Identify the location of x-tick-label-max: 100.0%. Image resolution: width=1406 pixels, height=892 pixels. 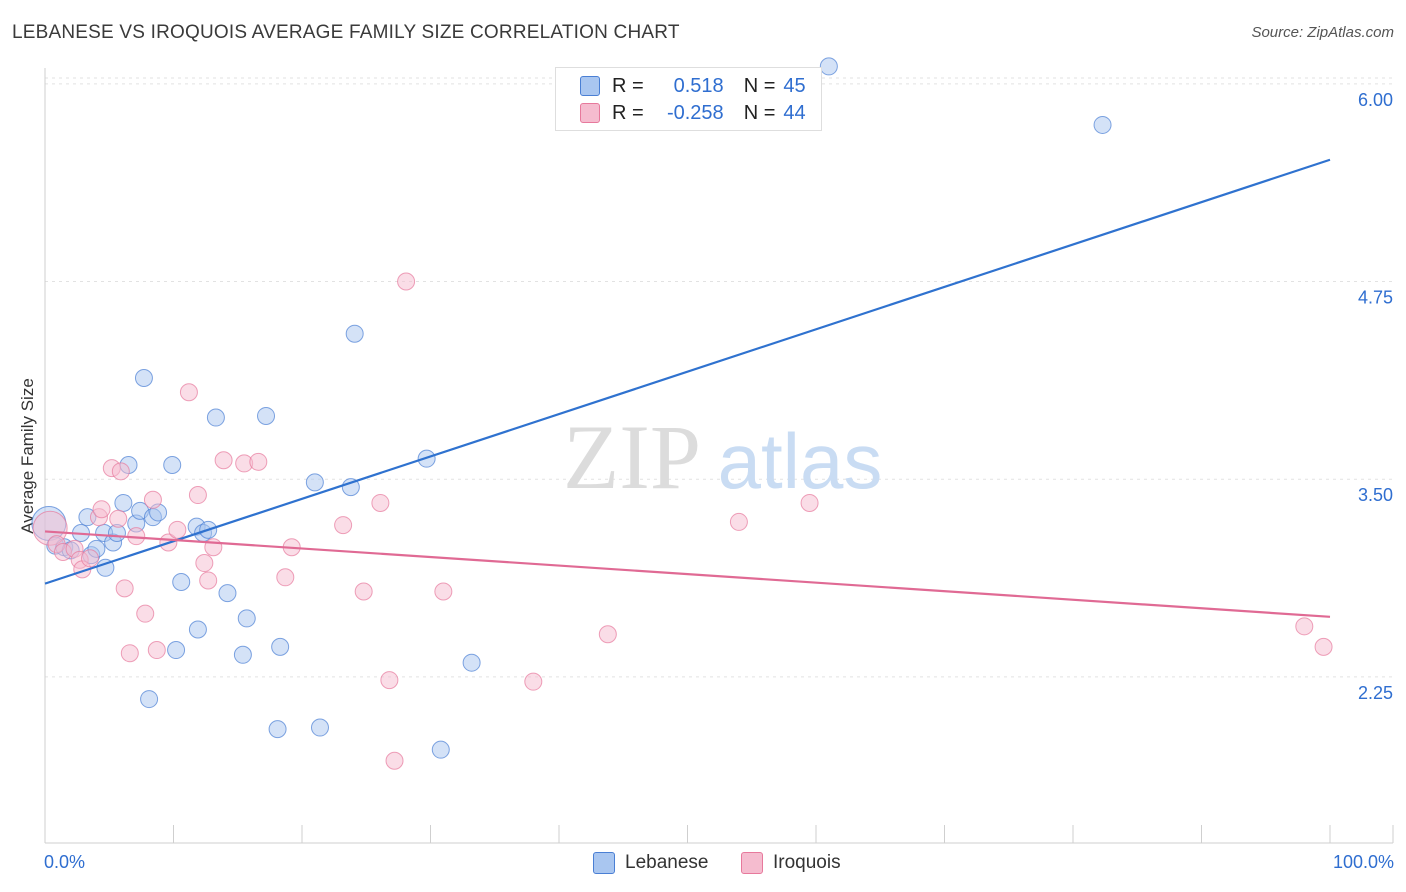
(1363, 862).